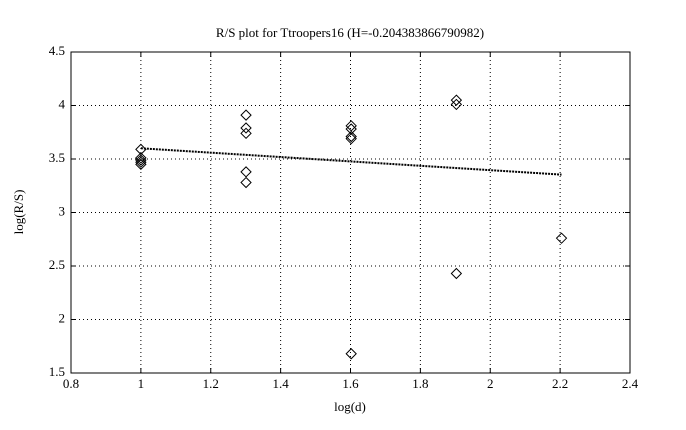 This screenshot has height=430, width=686. What do you see at coordinates (281, 383) in the screenshot?
I see `x-tick-label: 1.4` at bounding box center [281, 383].